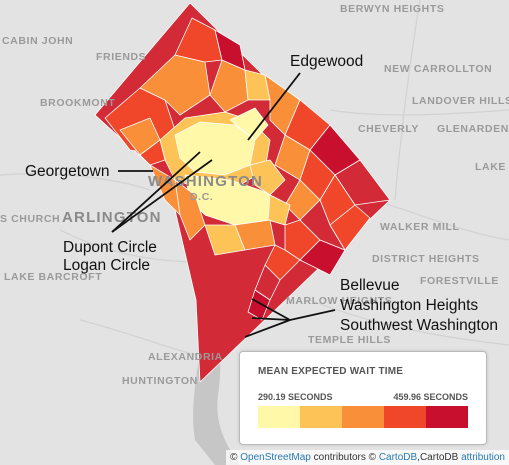 The image size is (509, 465). I want to click on attribution-middle: contributors ©, so click(344, 457).